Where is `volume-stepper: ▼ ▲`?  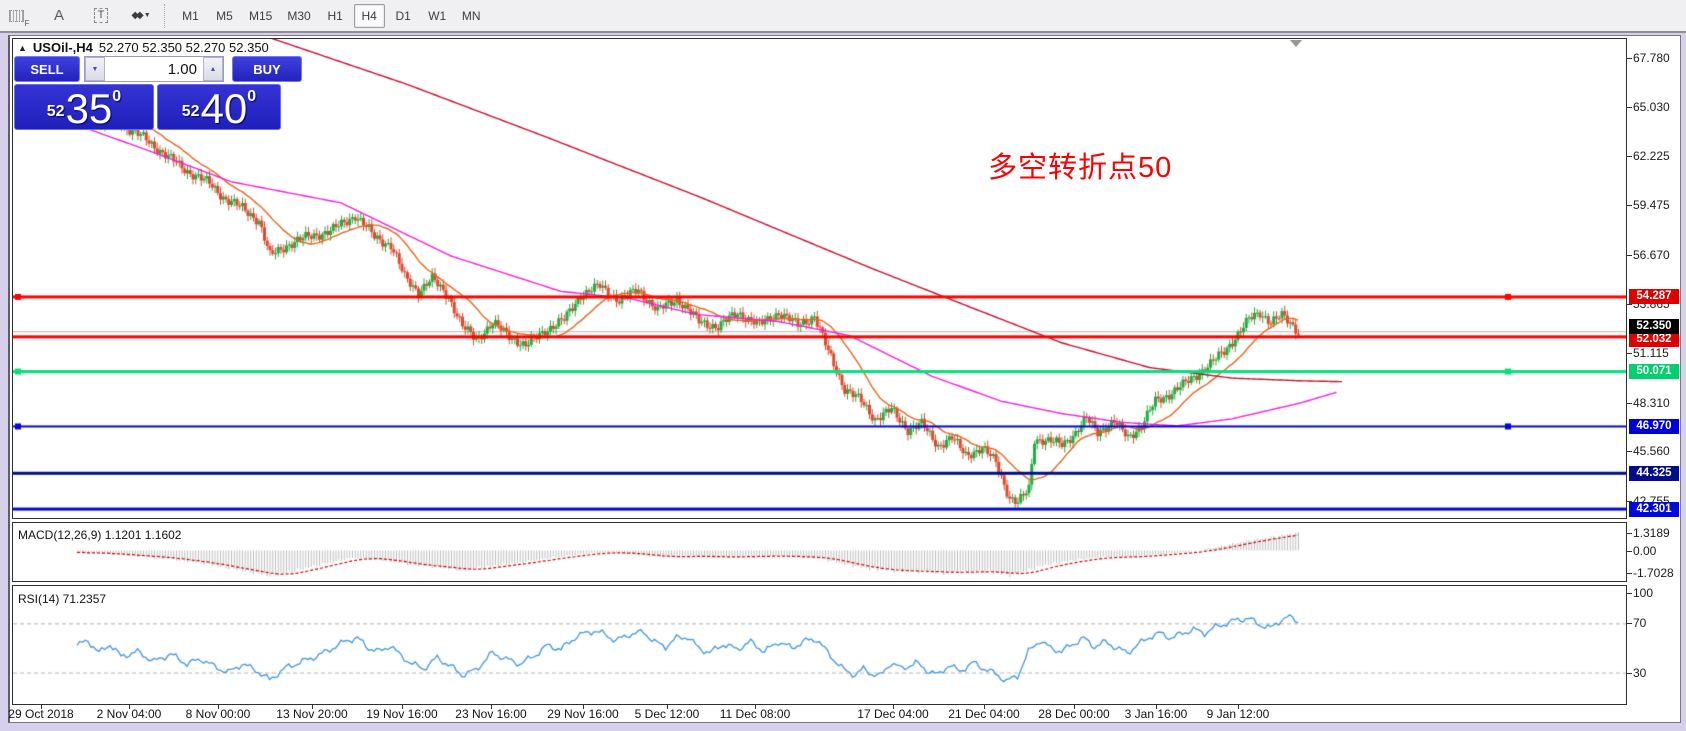
volume-stepper: ▼ ▲ is located at coordinates (154, 69).